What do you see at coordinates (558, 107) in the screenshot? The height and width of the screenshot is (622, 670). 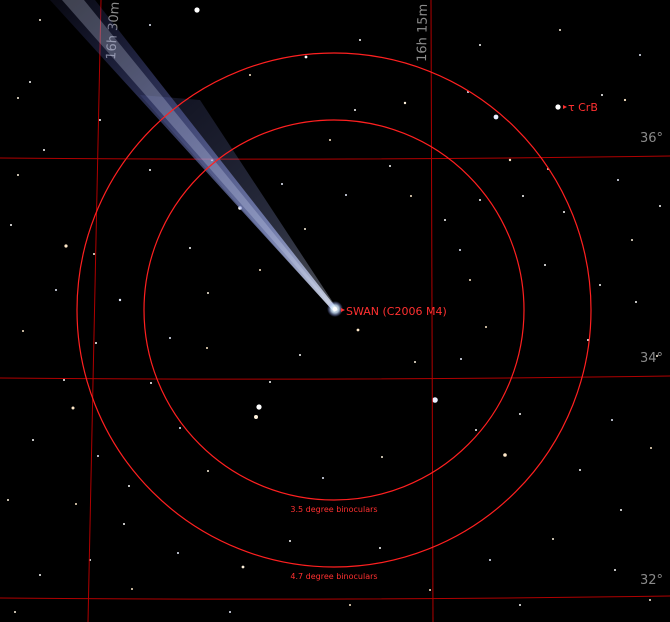 I see `star-tau-crb` at bounding box center [558, 107].